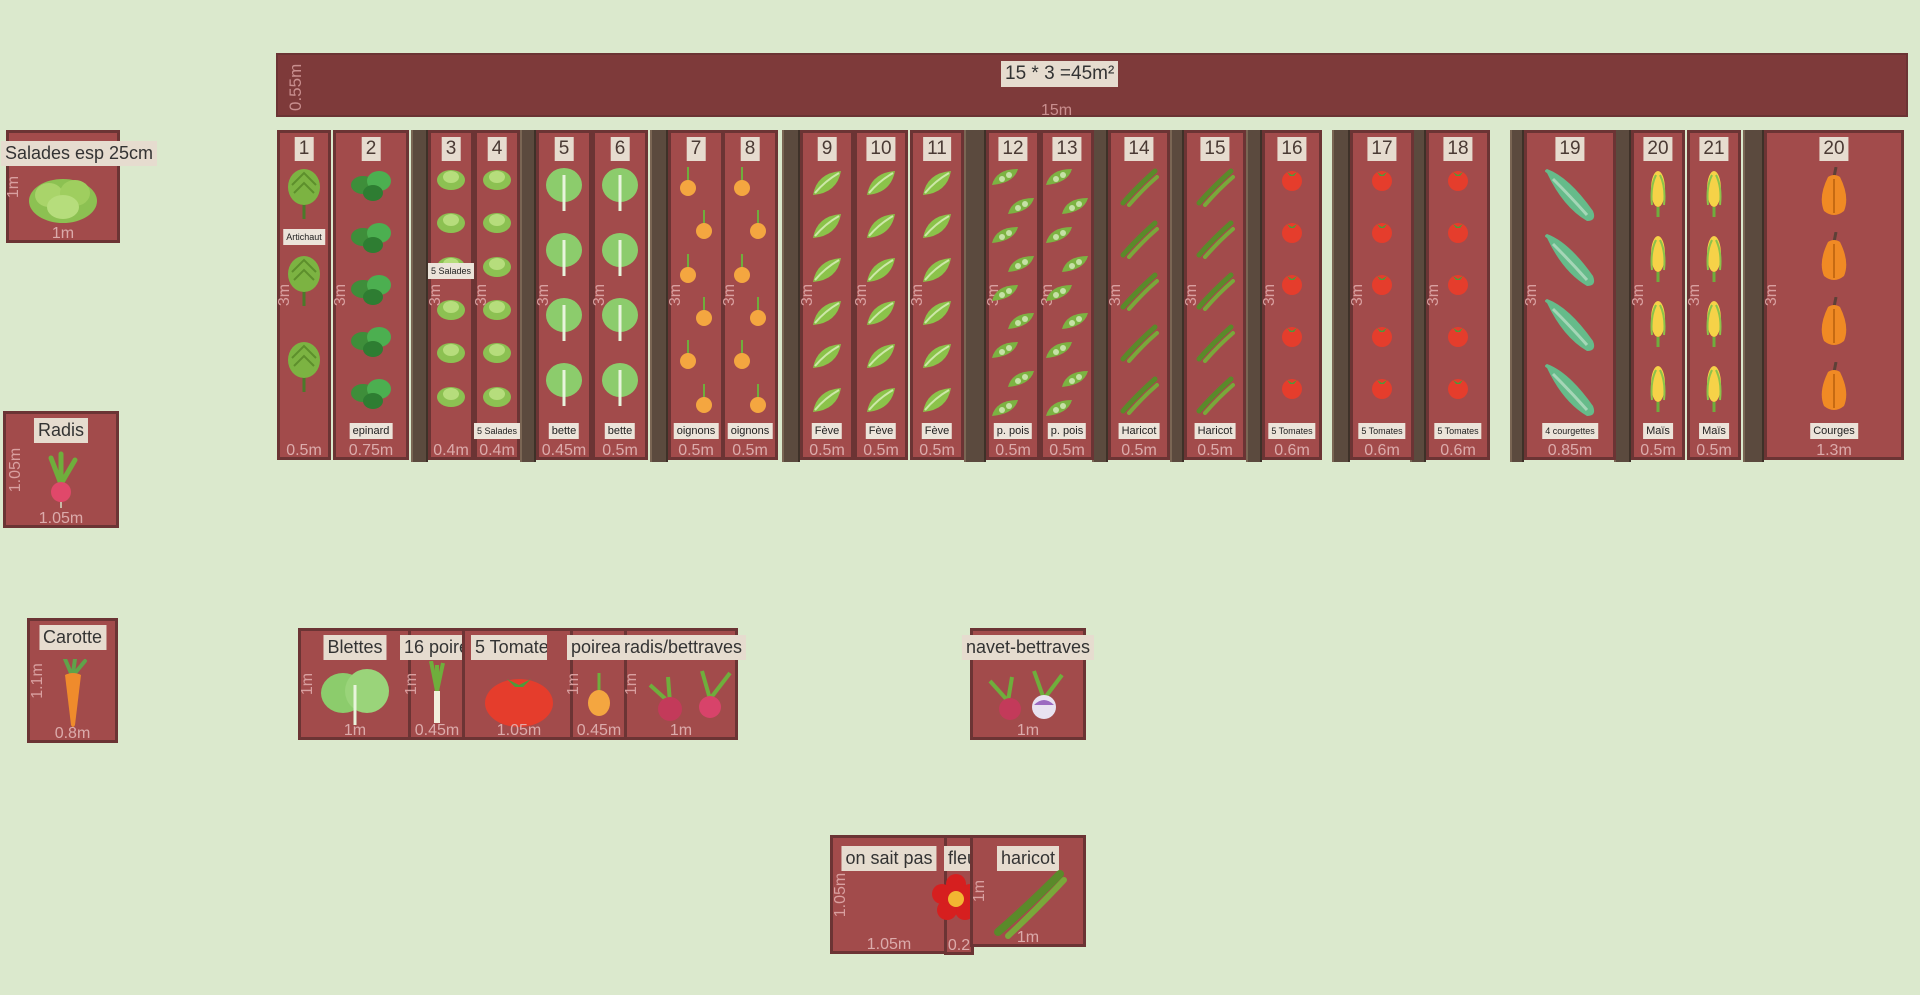 The width and height of the screenshot is (1920, 995). I want to click on garden-bed-16: 16 3m 5 Tomates 0.6m, so click(1291, 295).